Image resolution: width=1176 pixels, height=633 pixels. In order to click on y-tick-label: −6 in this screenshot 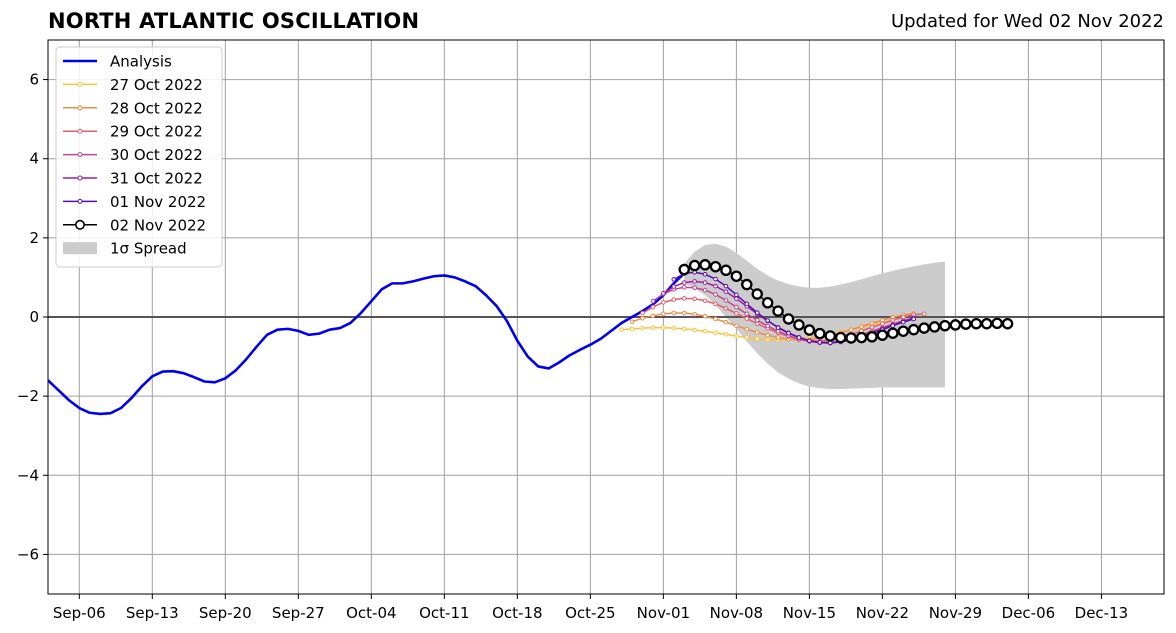, I will do `click(28, 554)`.